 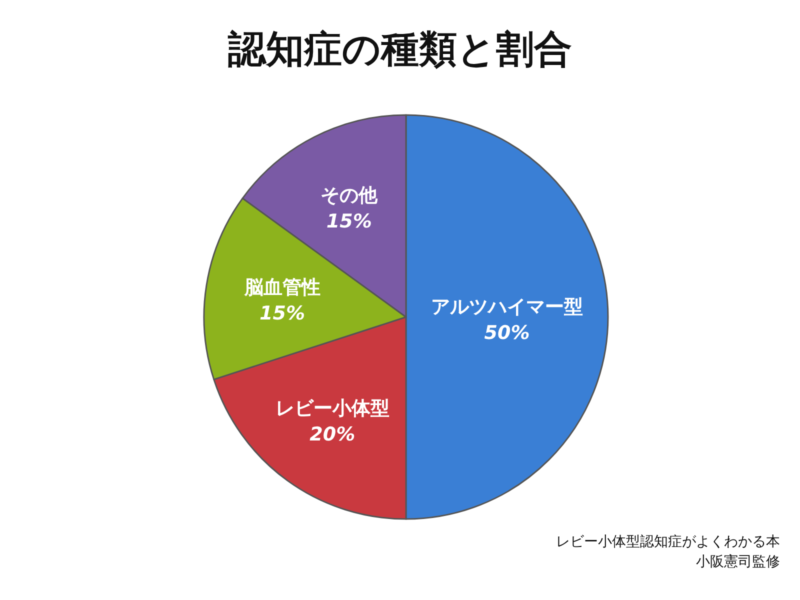 What do you see at coordinates (333, 434) in the screenshot?
I see `data-label: 20%` at bounding box center [333, 434].